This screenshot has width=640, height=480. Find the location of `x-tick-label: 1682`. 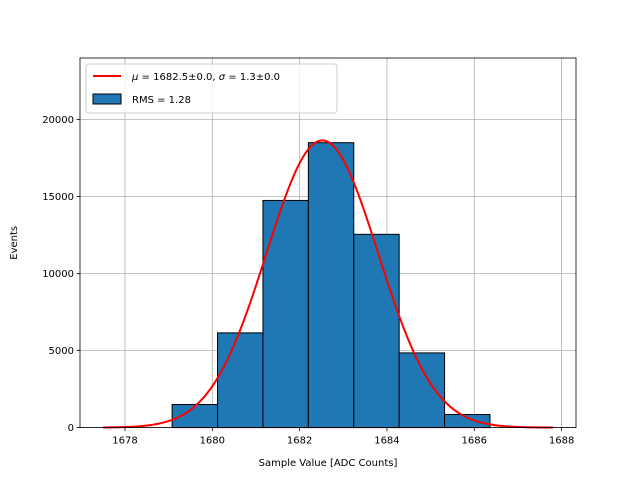

x-tick-label: 1682 is located at coordinates (299, 441).